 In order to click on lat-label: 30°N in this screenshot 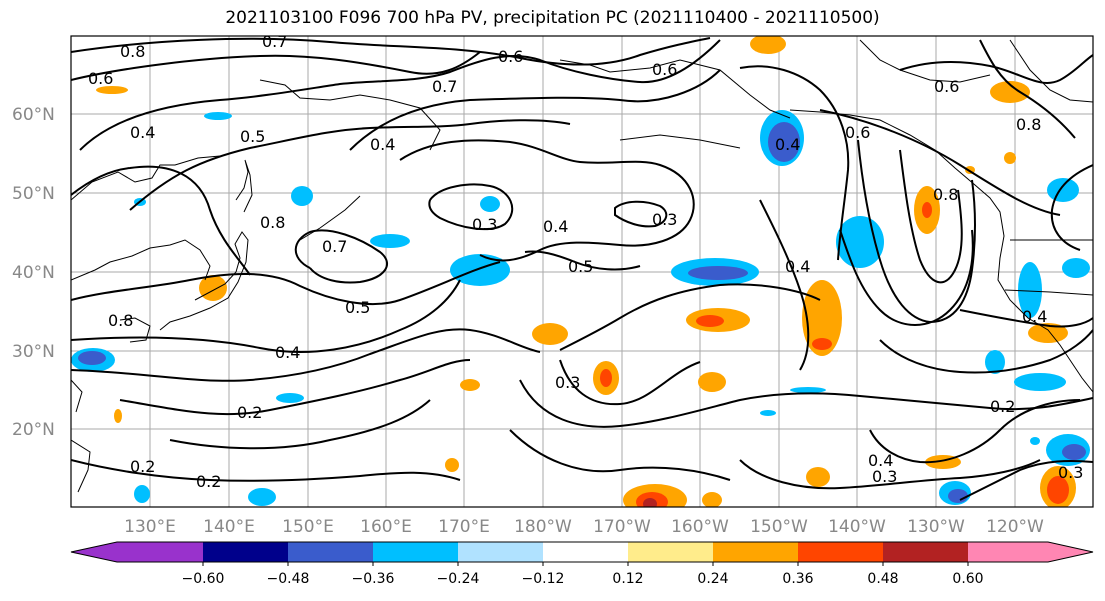, I will do `click(33, 352)`.